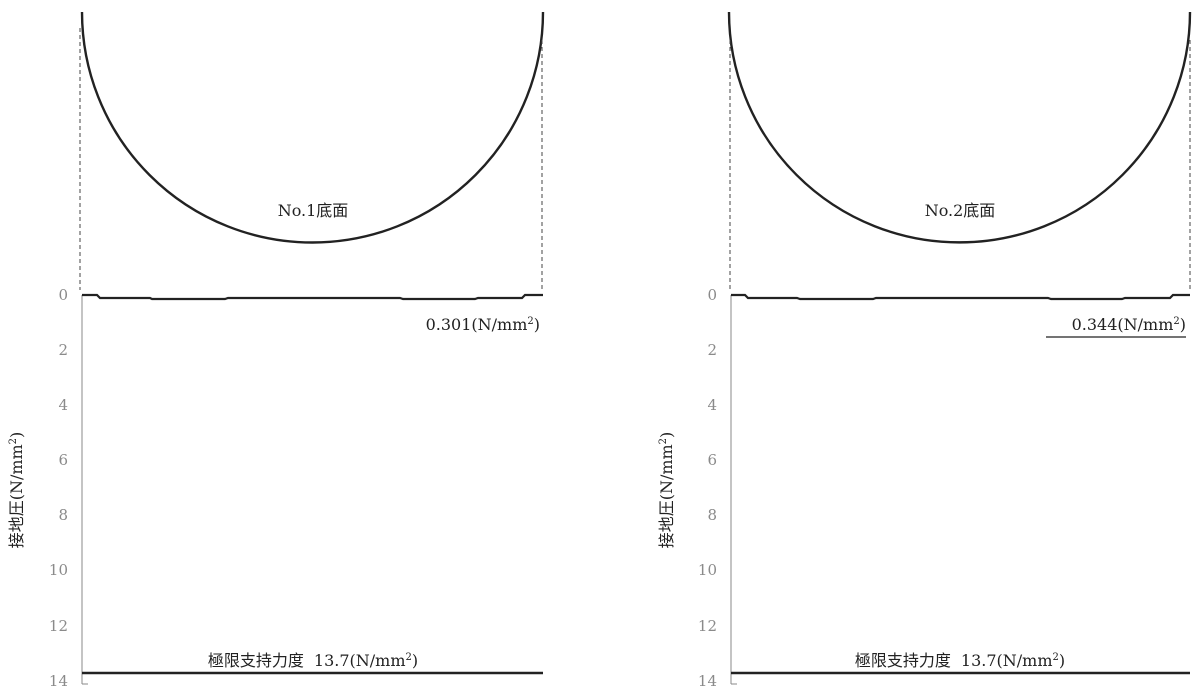 The width and height of the screenshot is (1199, 696). Describe the element at coordinates (483, 324) in the screenshot. I see `max-pressure-label: 0.301(N/mm2)` at that location.